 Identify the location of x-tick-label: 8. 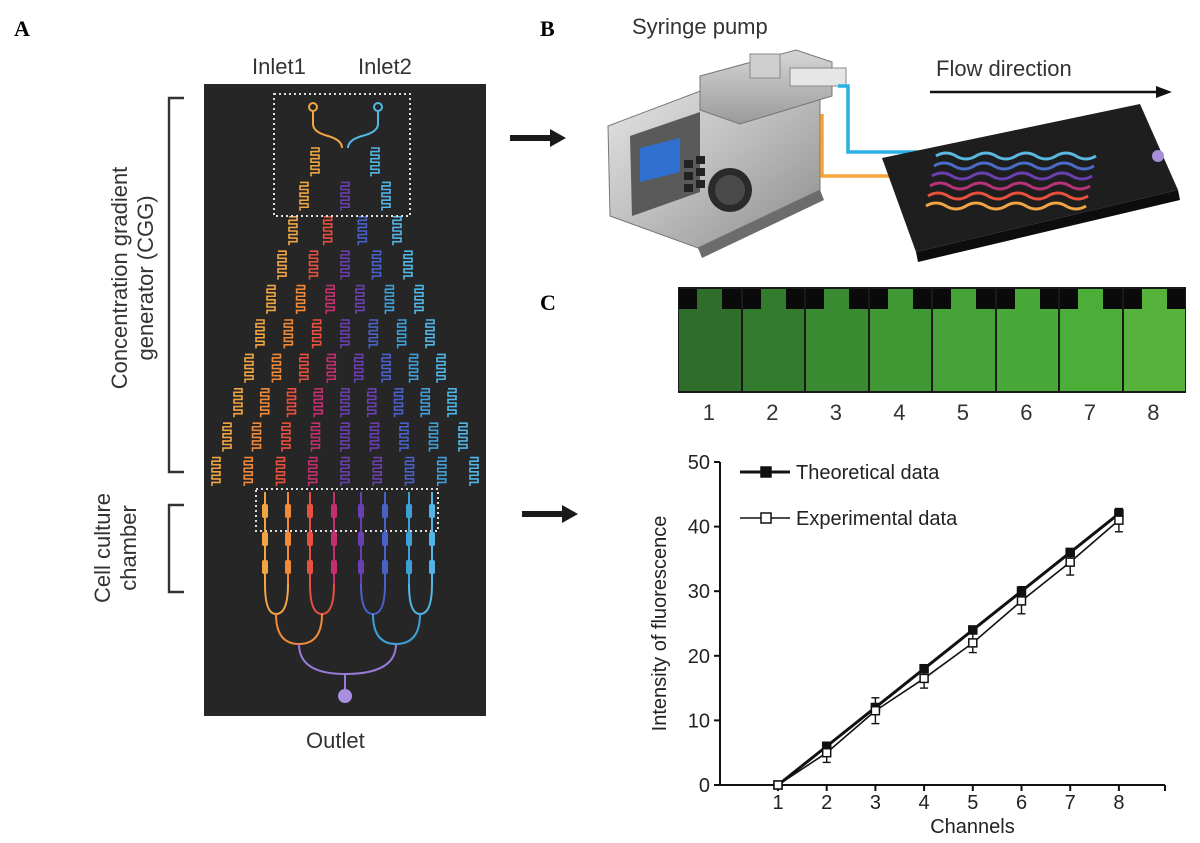
(1118, 803).